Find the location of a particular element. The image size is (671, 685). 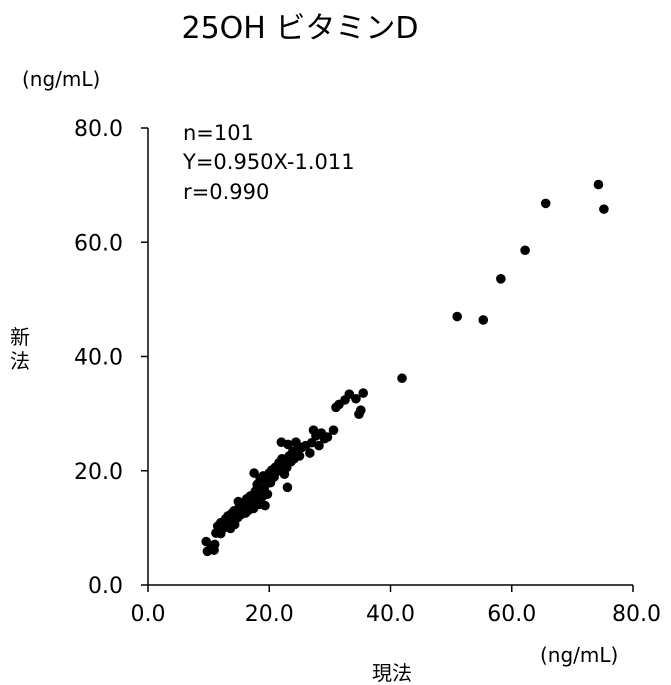

x-tick-label: 40.0 is located at coordinates (390, 614).